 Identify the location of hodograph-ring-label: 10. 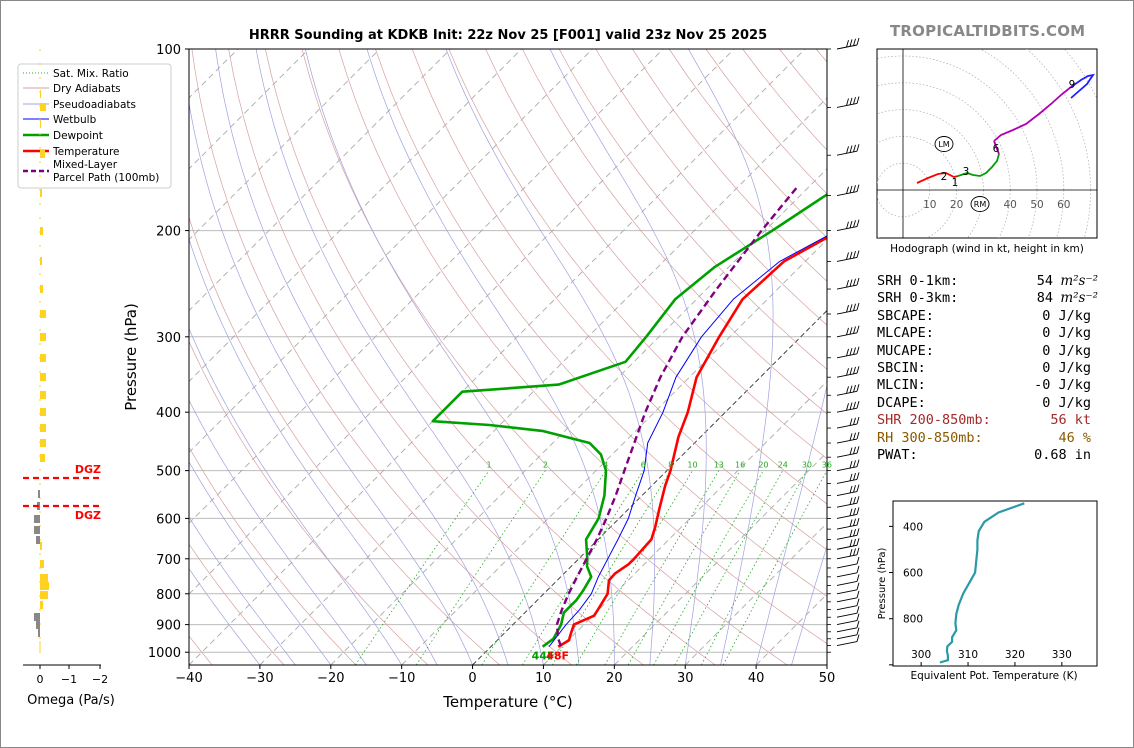
(929, 205).